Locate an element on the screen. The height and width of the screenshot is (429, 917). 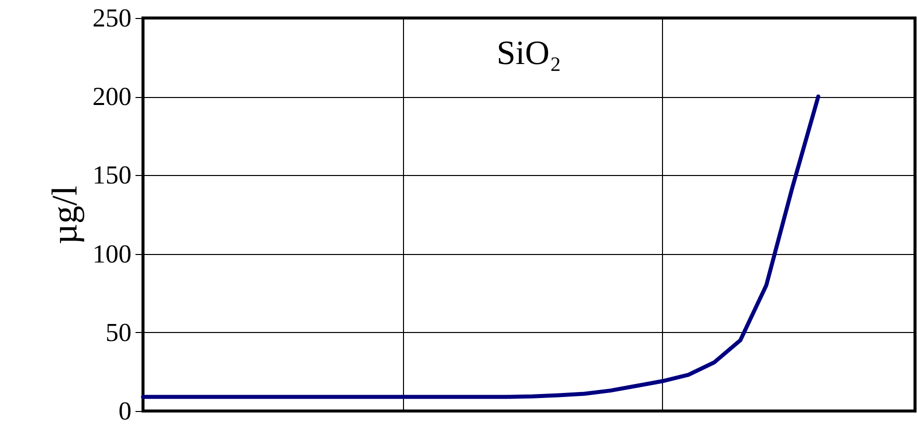
y-axis-title: µg/l is located at coordinates (64, 215).